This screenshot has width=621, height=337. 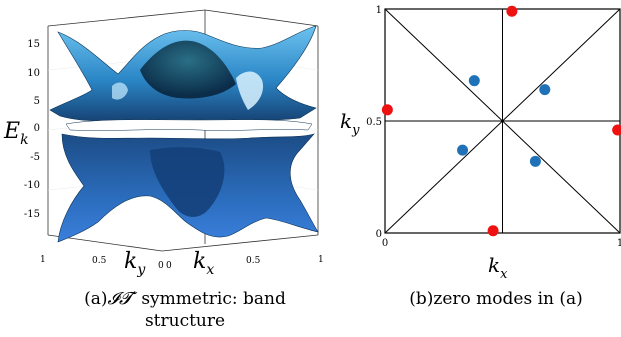 What do you see at coordinates (188, 69) in the screenshot?
I see `upper-band-peak` at bounding box center [188, 69].